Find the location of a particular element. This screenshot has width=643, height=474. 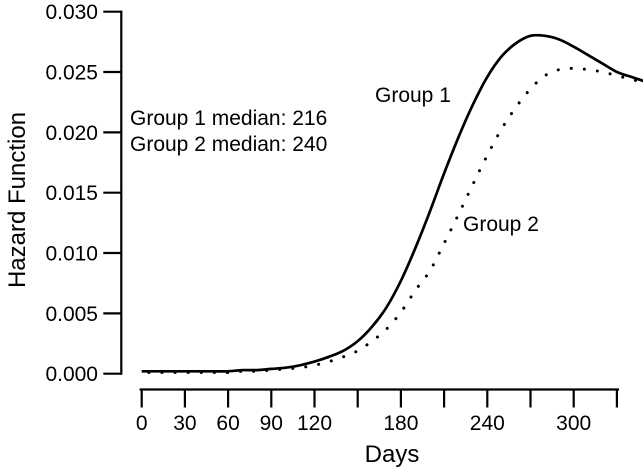

x-tick-label: 90 is located at coordinates (271, 423).